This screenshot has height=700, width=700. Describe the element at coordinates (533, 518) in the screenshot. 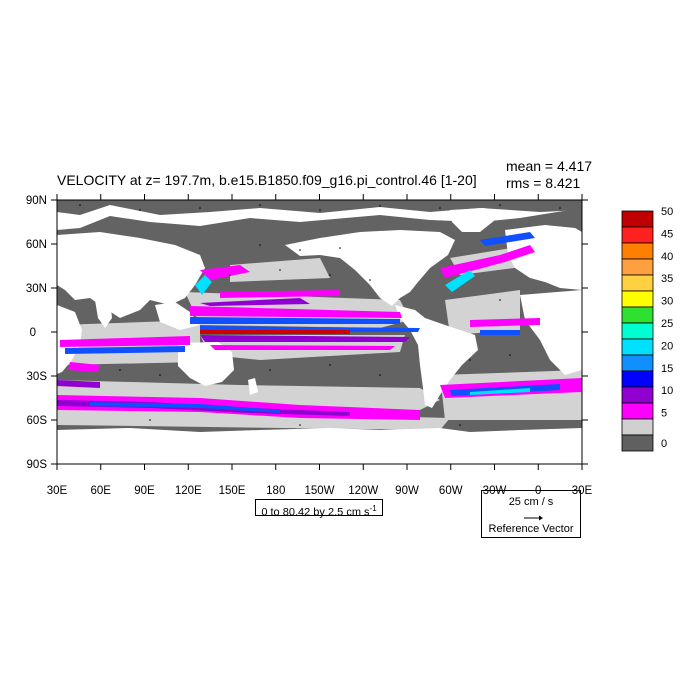

I see `reference-arrow-icon` at that location.